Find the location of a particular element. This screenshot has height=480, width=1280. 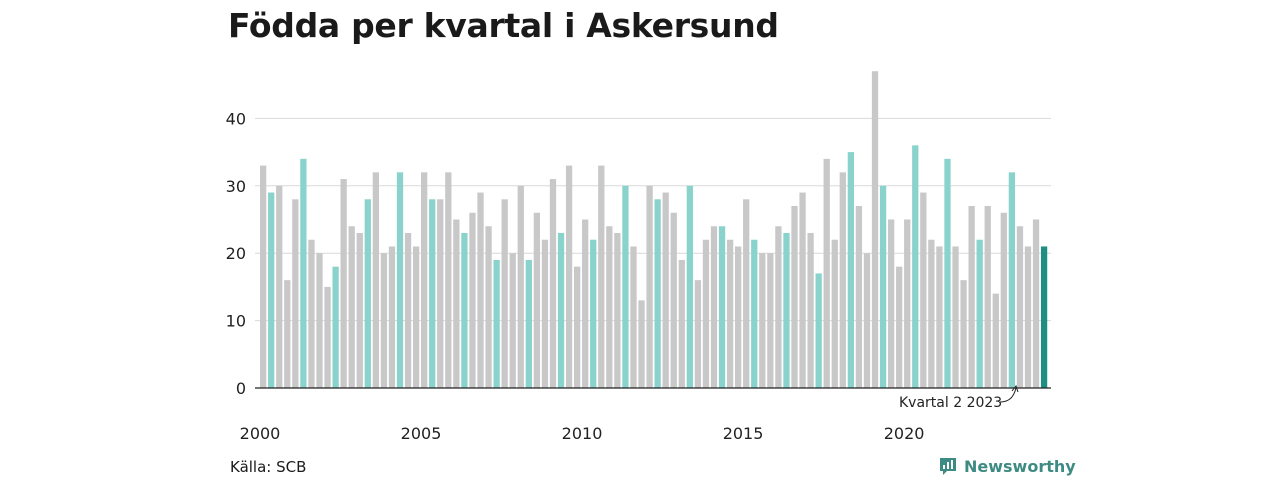

y-axis-ticks: 0 10 20 30 40 is located at coordinates (236, 253).